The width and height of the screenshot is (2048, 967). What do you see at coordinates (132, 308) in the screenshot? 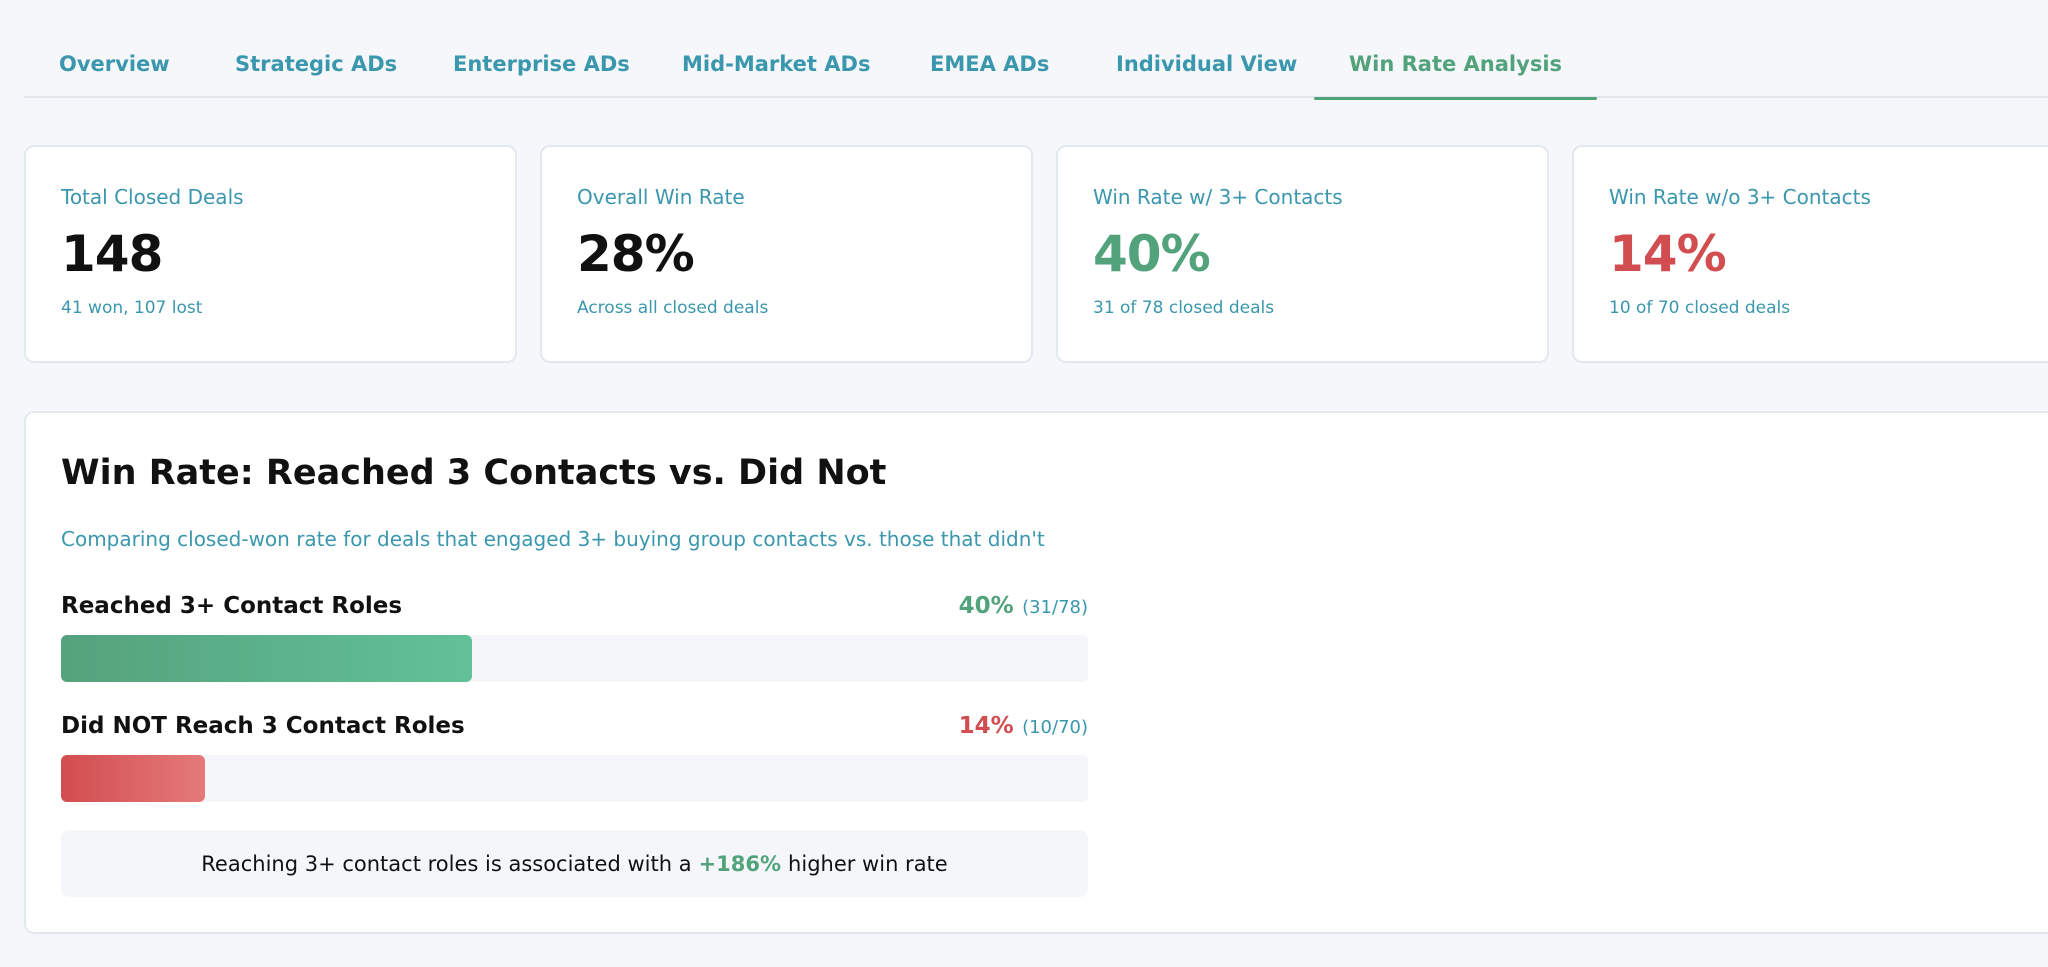
I see `stat-subtext: 41 won, 107 lost` at bounding box center [132, 308].